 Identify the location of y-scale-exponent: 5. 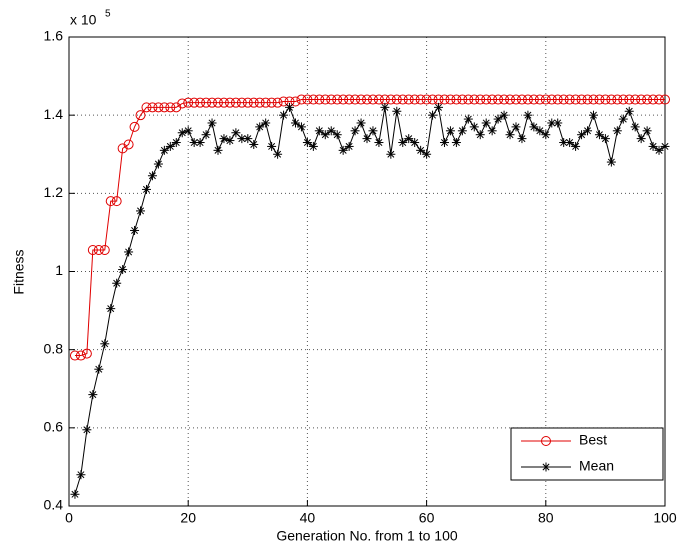
(108, 14).